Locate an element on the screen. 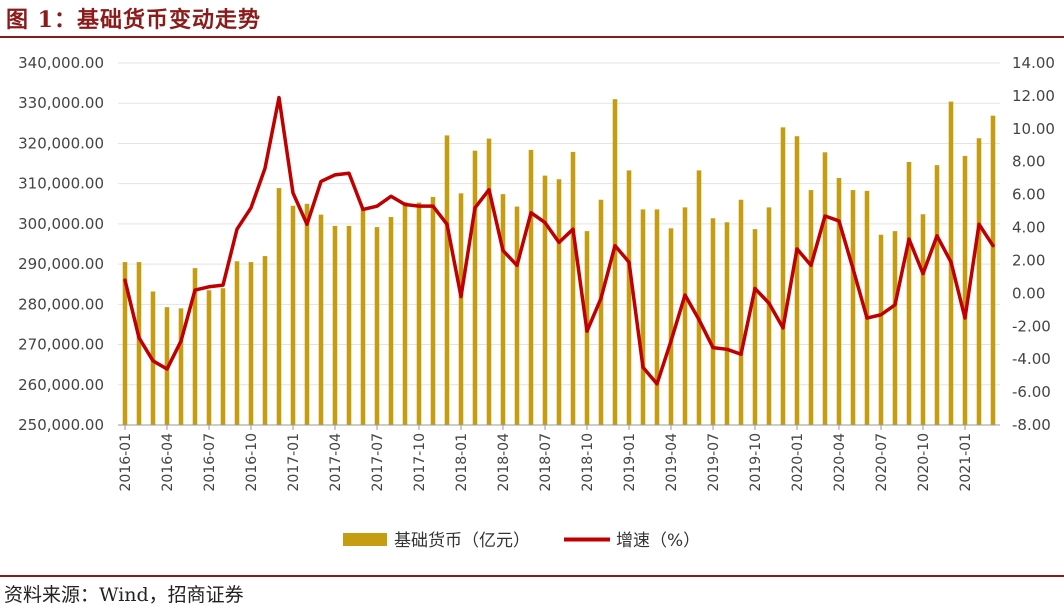 This screenshot has height=608, width=1064. y-right-tick-label: 14.00 is located at coordinates (1033, 63).